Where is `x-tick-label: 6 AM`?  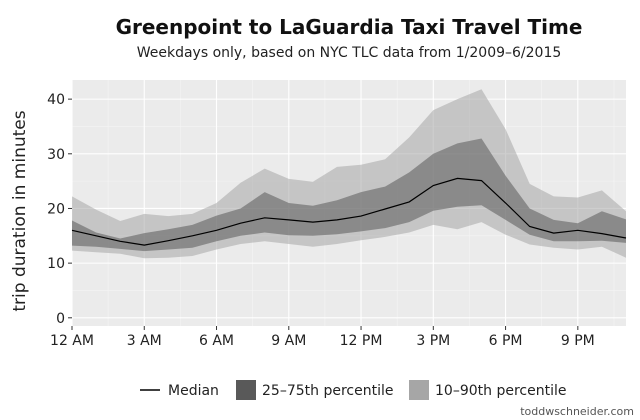
x-tick-label: 6 AM is located at coordinates (216, 341).